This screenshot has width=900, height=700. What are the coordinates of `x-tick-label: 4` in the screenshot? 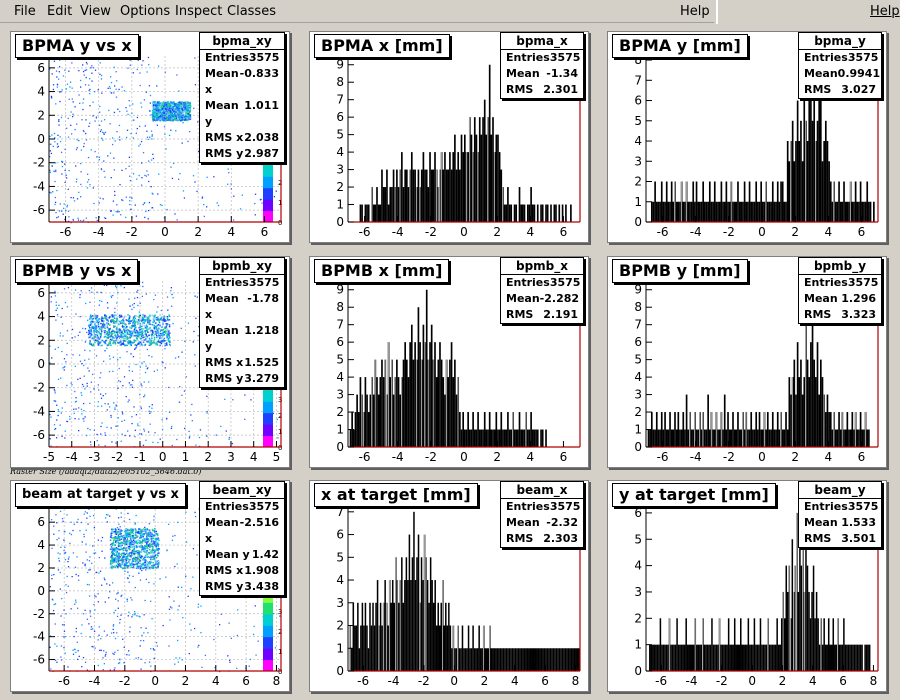 It's located at (530, 232).